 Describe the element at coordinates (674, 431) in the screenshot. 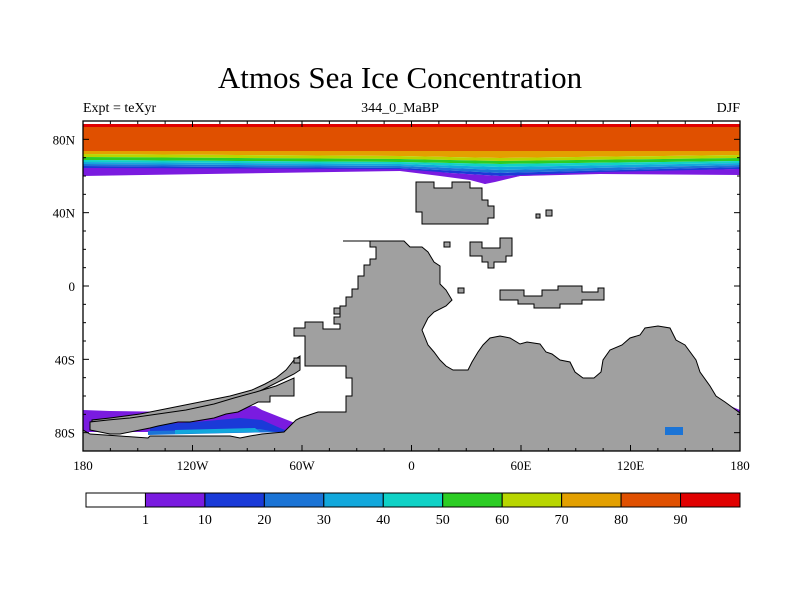

I see `east-ice-overlay` at that location.